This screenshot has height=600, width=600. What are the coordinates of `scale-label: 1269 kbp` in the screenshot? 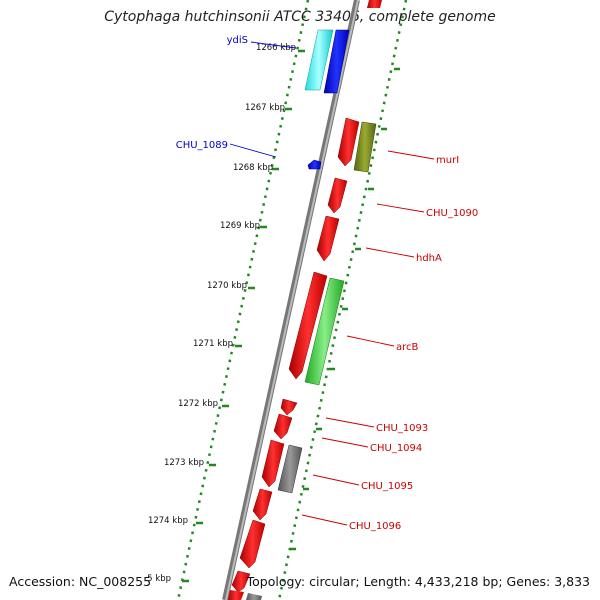 It's located at (240, 226).